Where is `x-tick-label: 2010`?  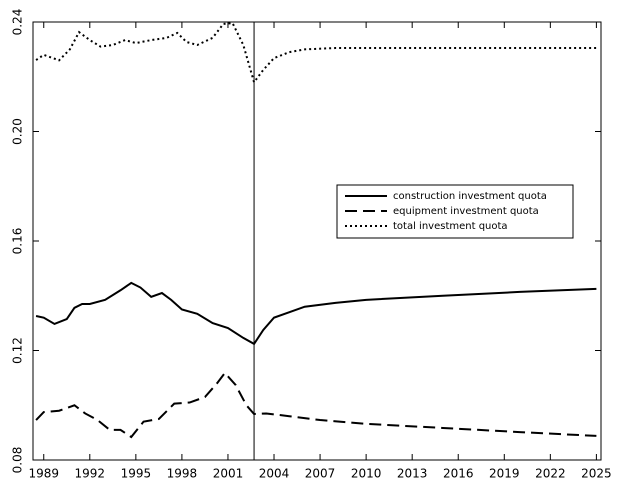 x-tick-label: 2010 is located at coordinates (366, 474).